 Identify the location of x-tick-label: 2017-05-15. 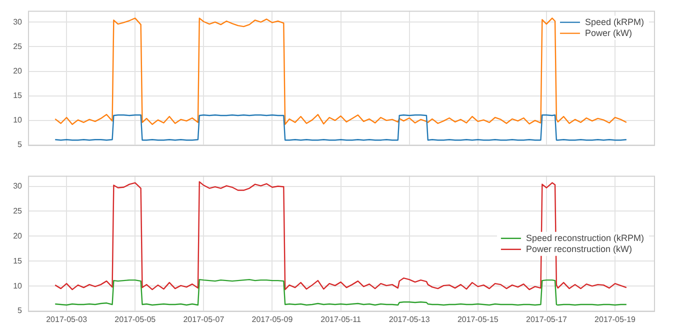
(478, 319).